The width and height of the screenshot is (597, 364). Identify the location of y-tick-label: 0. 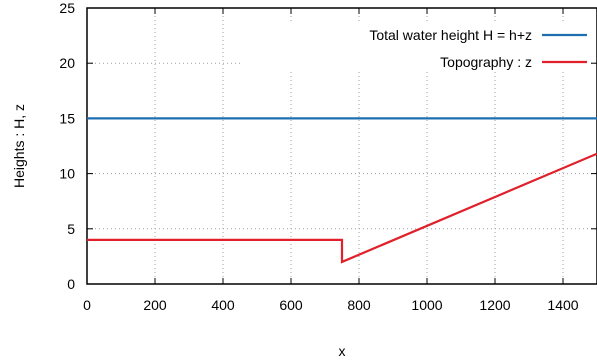
(71, 284).